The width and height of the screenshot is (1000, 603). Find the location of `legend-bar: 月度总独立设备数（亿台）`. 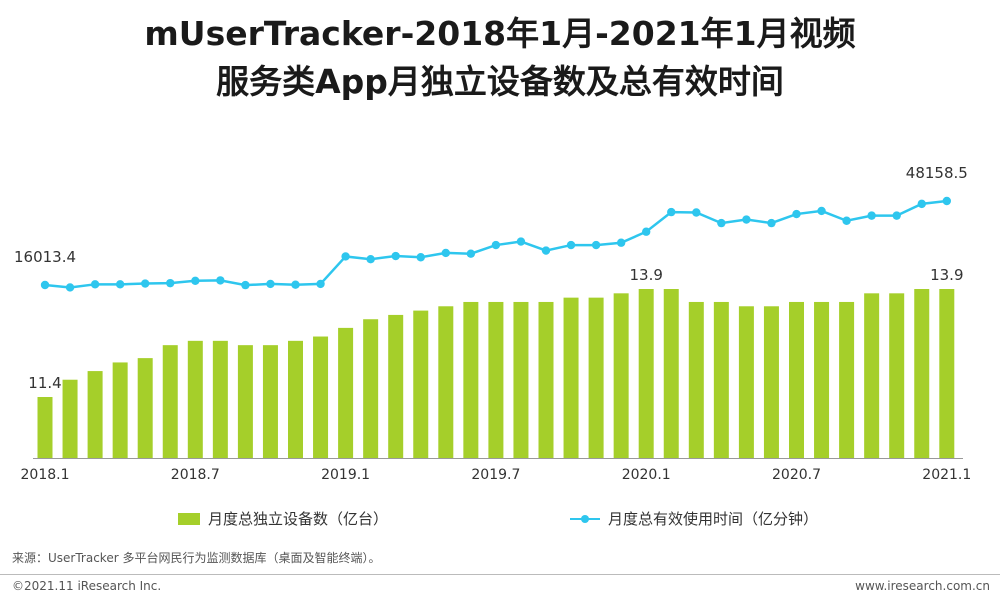

legend-bar: 月度总独立设备数（亿台） is located at coordinates (283, 518).